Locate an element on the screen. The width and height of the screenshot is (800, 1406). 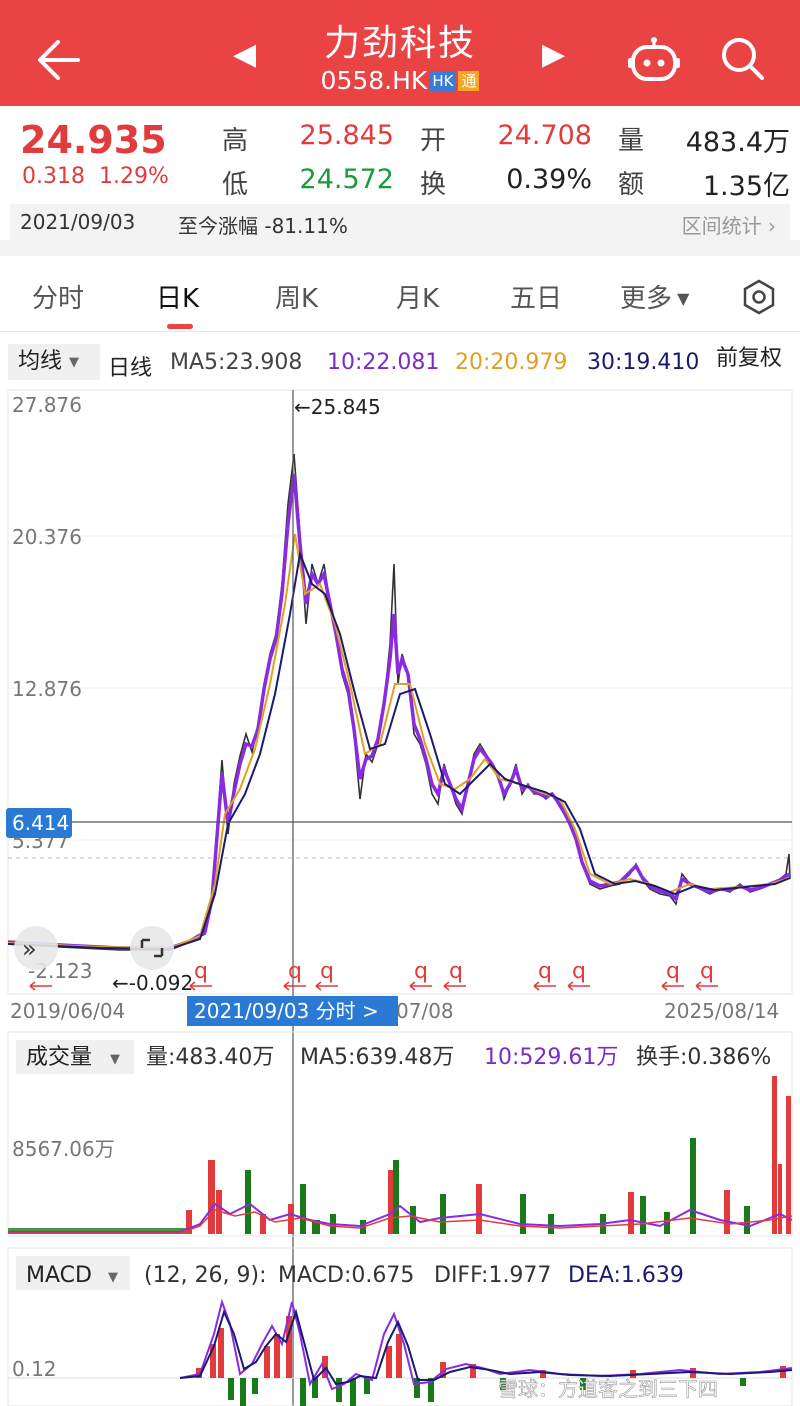
diff-line is located at coordinates (486, 1344).